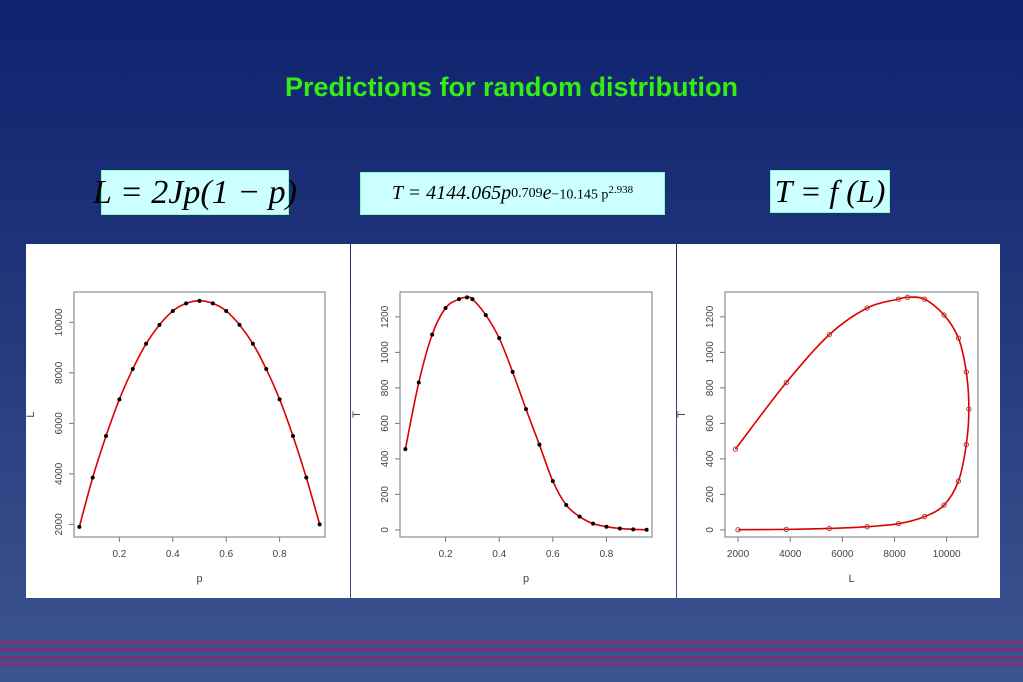 Image resolution: width=1023 pixels, height=682 pixels. What do you see at coordinates (710, 387) in the screenshot?
I see `y-tick-label: 800` at bounding box center [710, 387].